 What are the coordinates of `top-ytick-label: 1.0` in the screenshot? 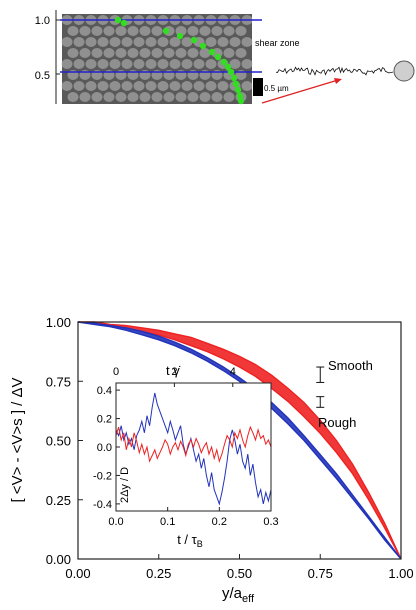 It's located at (42, 21).